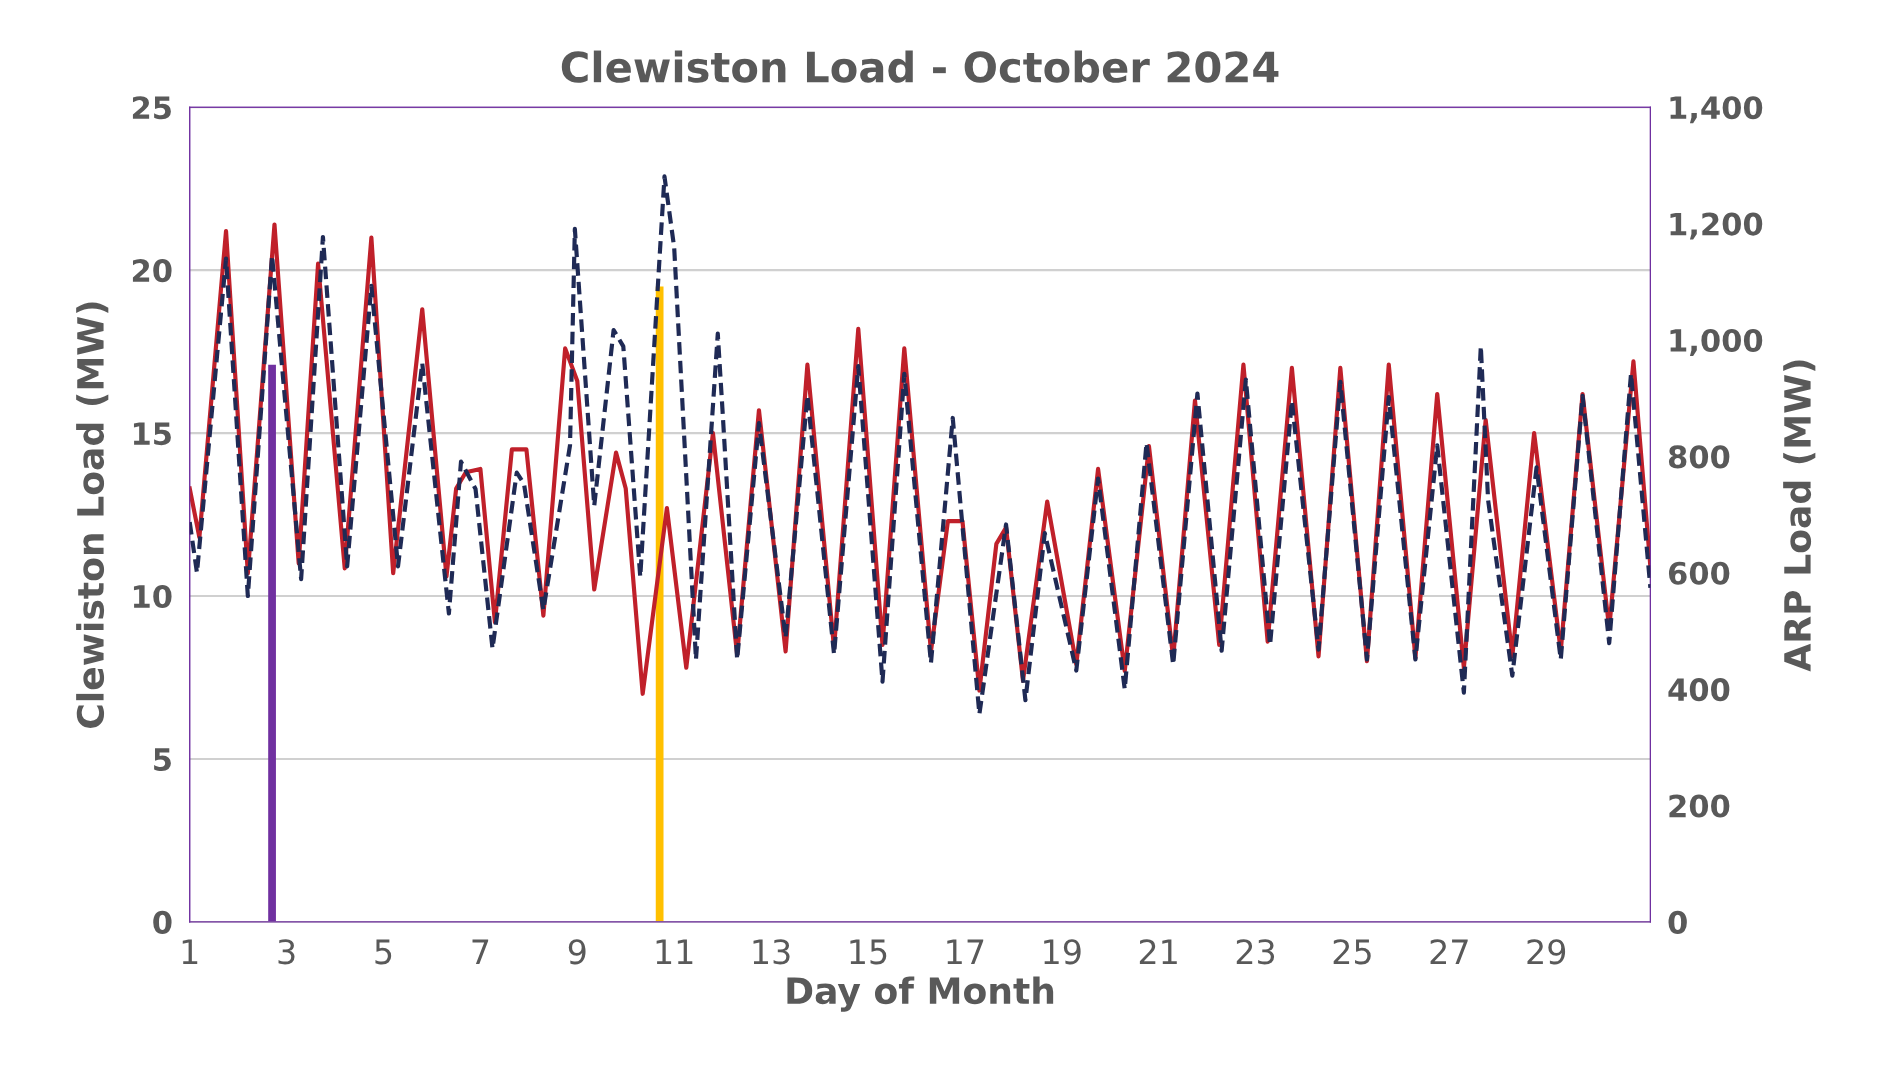 Image resolution: width=1897 pixels, height=1072 pixels. I want to click on x-tick-label: 7, so click(480, 951).